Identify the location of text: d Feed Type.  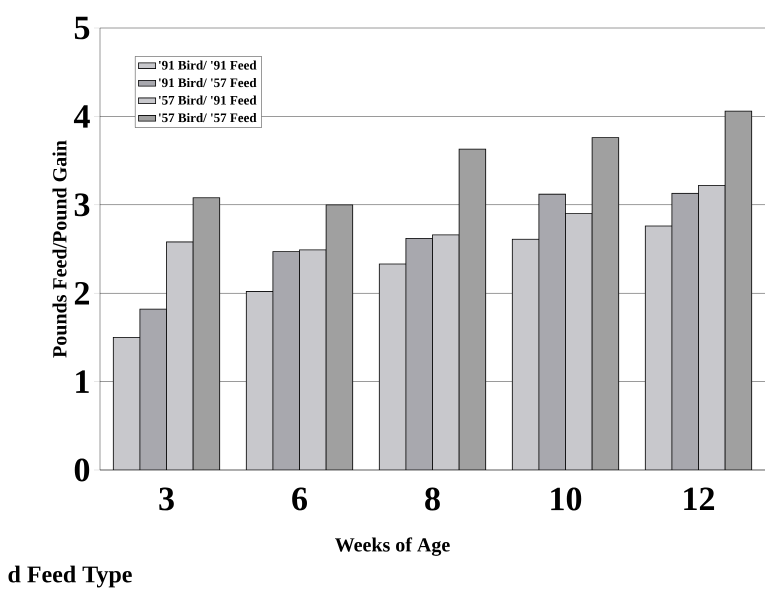
(70, 577).